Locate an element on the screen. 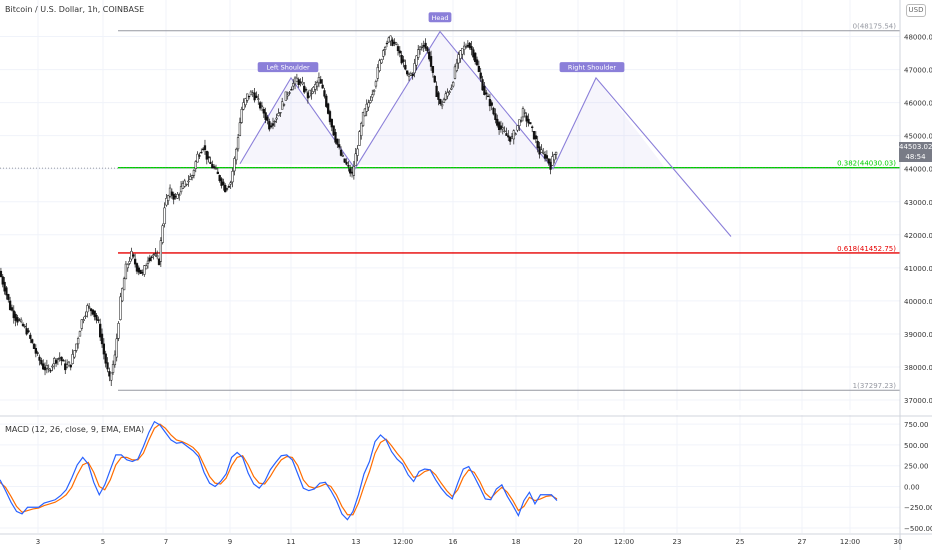 The width and height of the screenshot is (932, 554). time-axis-label: 18 is located at coordinates (516, 542).